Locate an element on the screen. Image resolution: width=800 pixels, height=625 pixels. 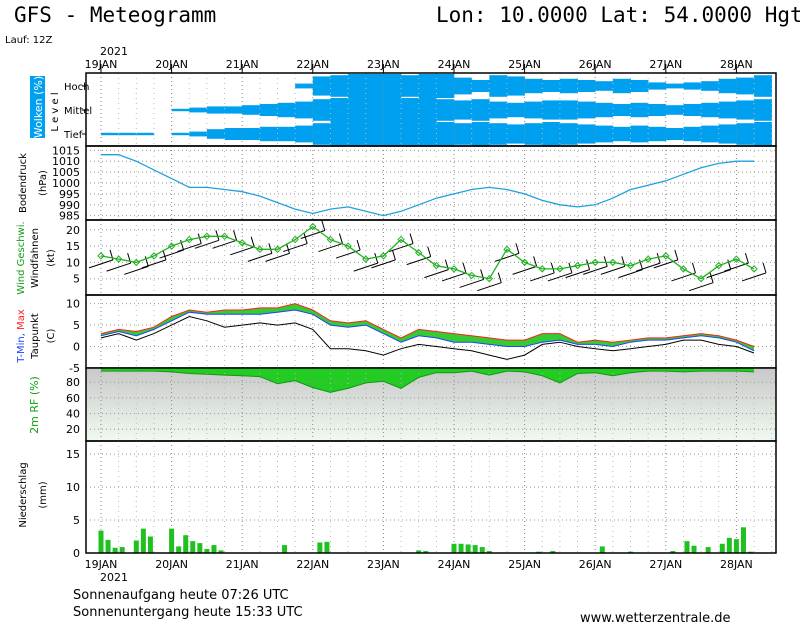
bottom-date-0: 19JAN is located at coordinates (101, 564).